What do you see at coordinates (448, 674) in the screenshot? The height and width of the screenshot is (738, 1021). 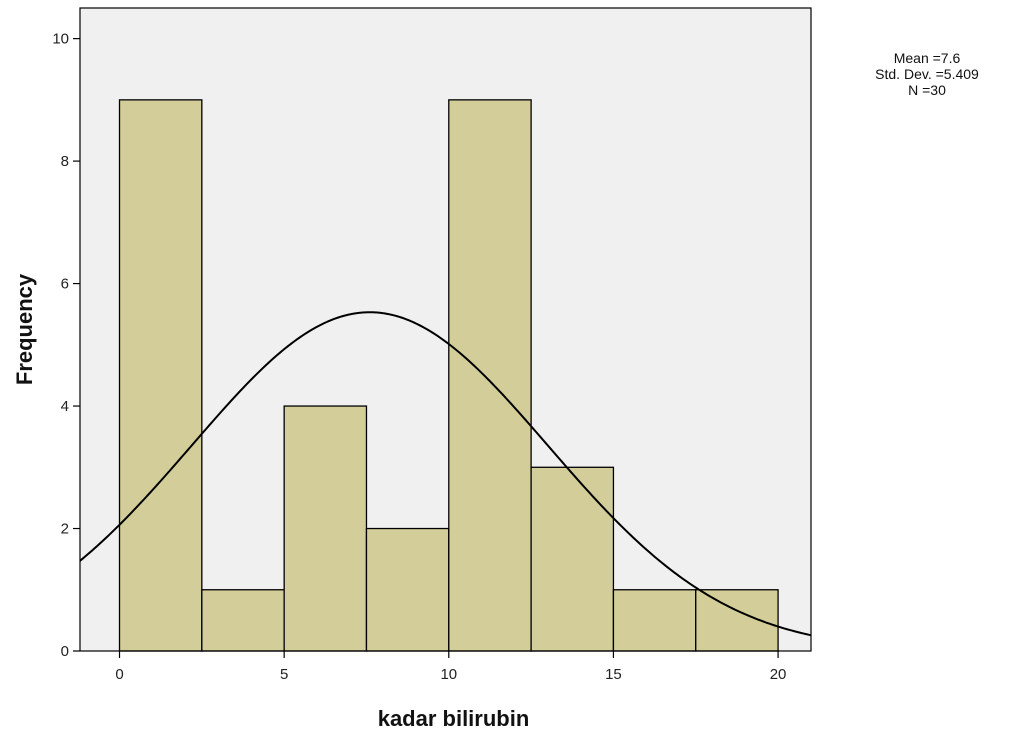 I see `x-tick-label: 10` at bounding box center [448, 674].